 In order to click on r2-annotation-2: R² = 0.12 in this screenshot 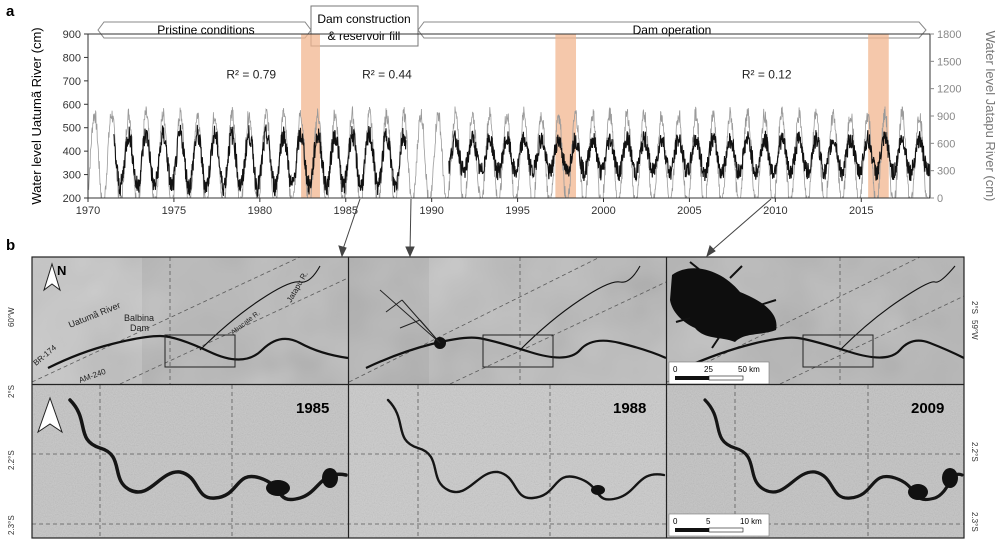, I will do `click(767, 75)`.